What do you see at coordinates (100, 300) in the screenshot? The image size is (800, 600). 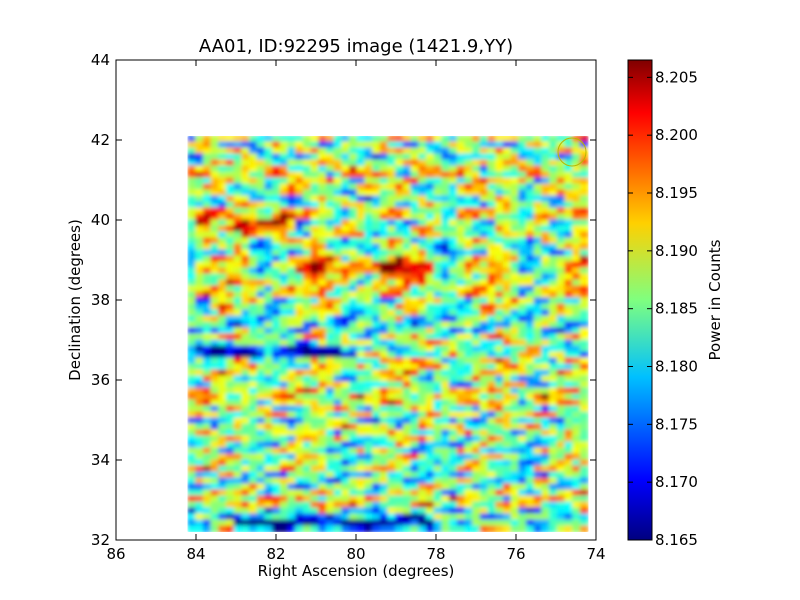 I see `y-tick-label: 38` at bounding box center [100, 300].